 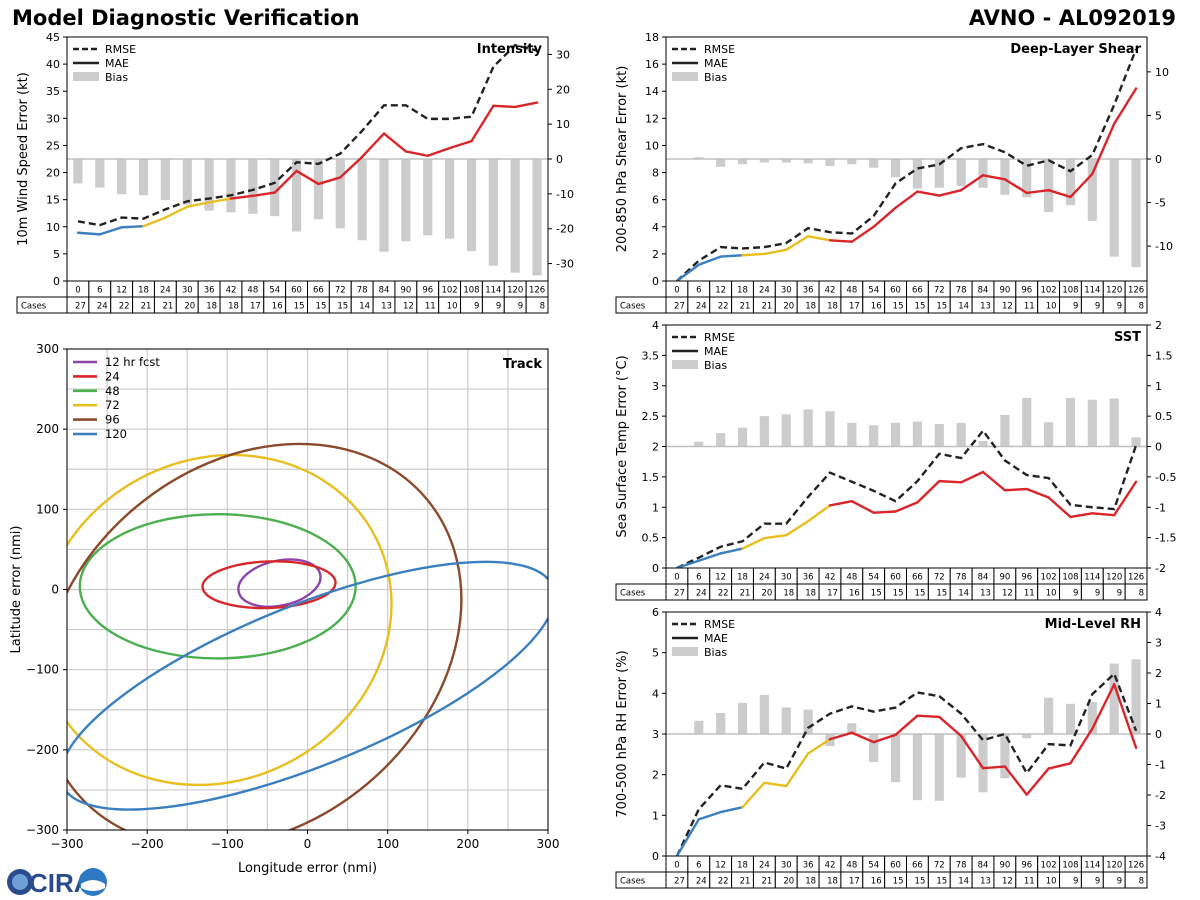 I want to click on rh-hour-label: 72, so click(x=939, y=866).